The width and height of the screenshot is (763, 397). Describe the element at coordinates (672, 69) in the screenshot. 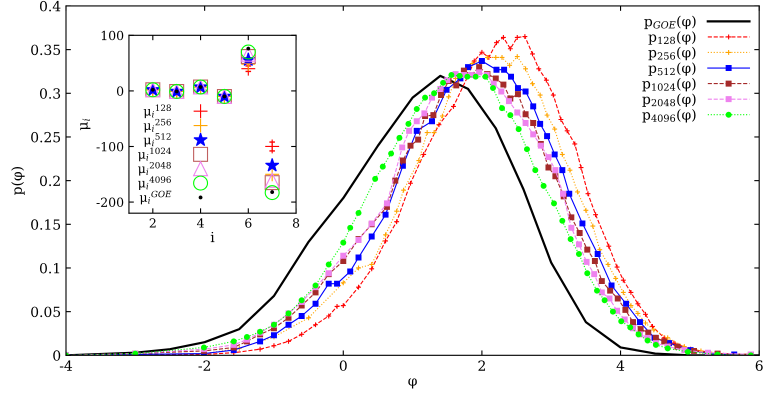

I see `legend-label: p$_{512}$(φ)` at that location.